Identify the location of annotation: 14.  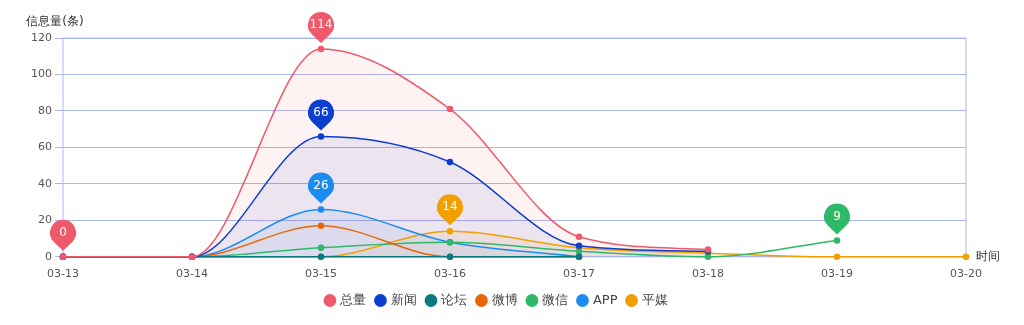
(450, 206).